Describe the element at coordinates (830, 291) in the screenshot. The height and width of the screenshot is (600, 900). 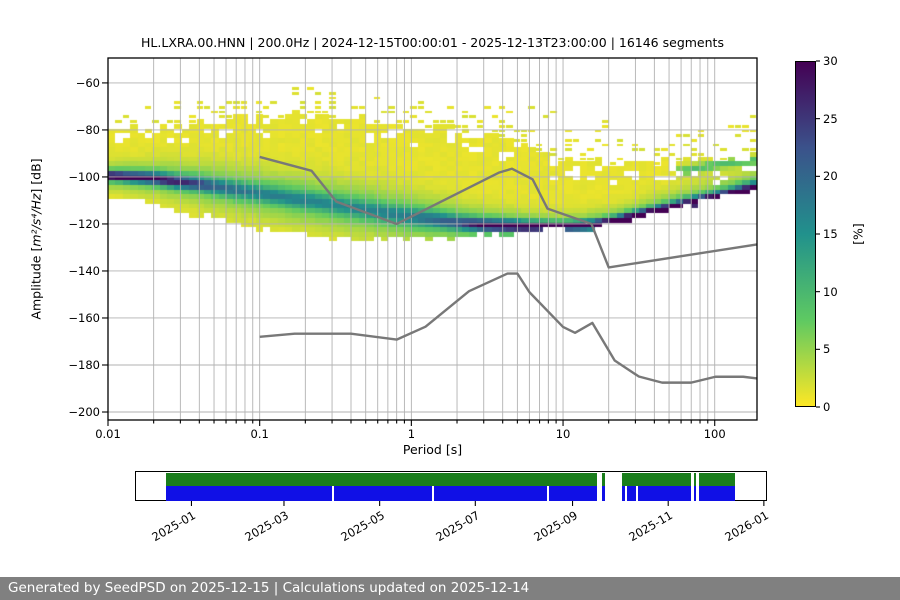
I see `colorbar-tick-label: 10` at that location.